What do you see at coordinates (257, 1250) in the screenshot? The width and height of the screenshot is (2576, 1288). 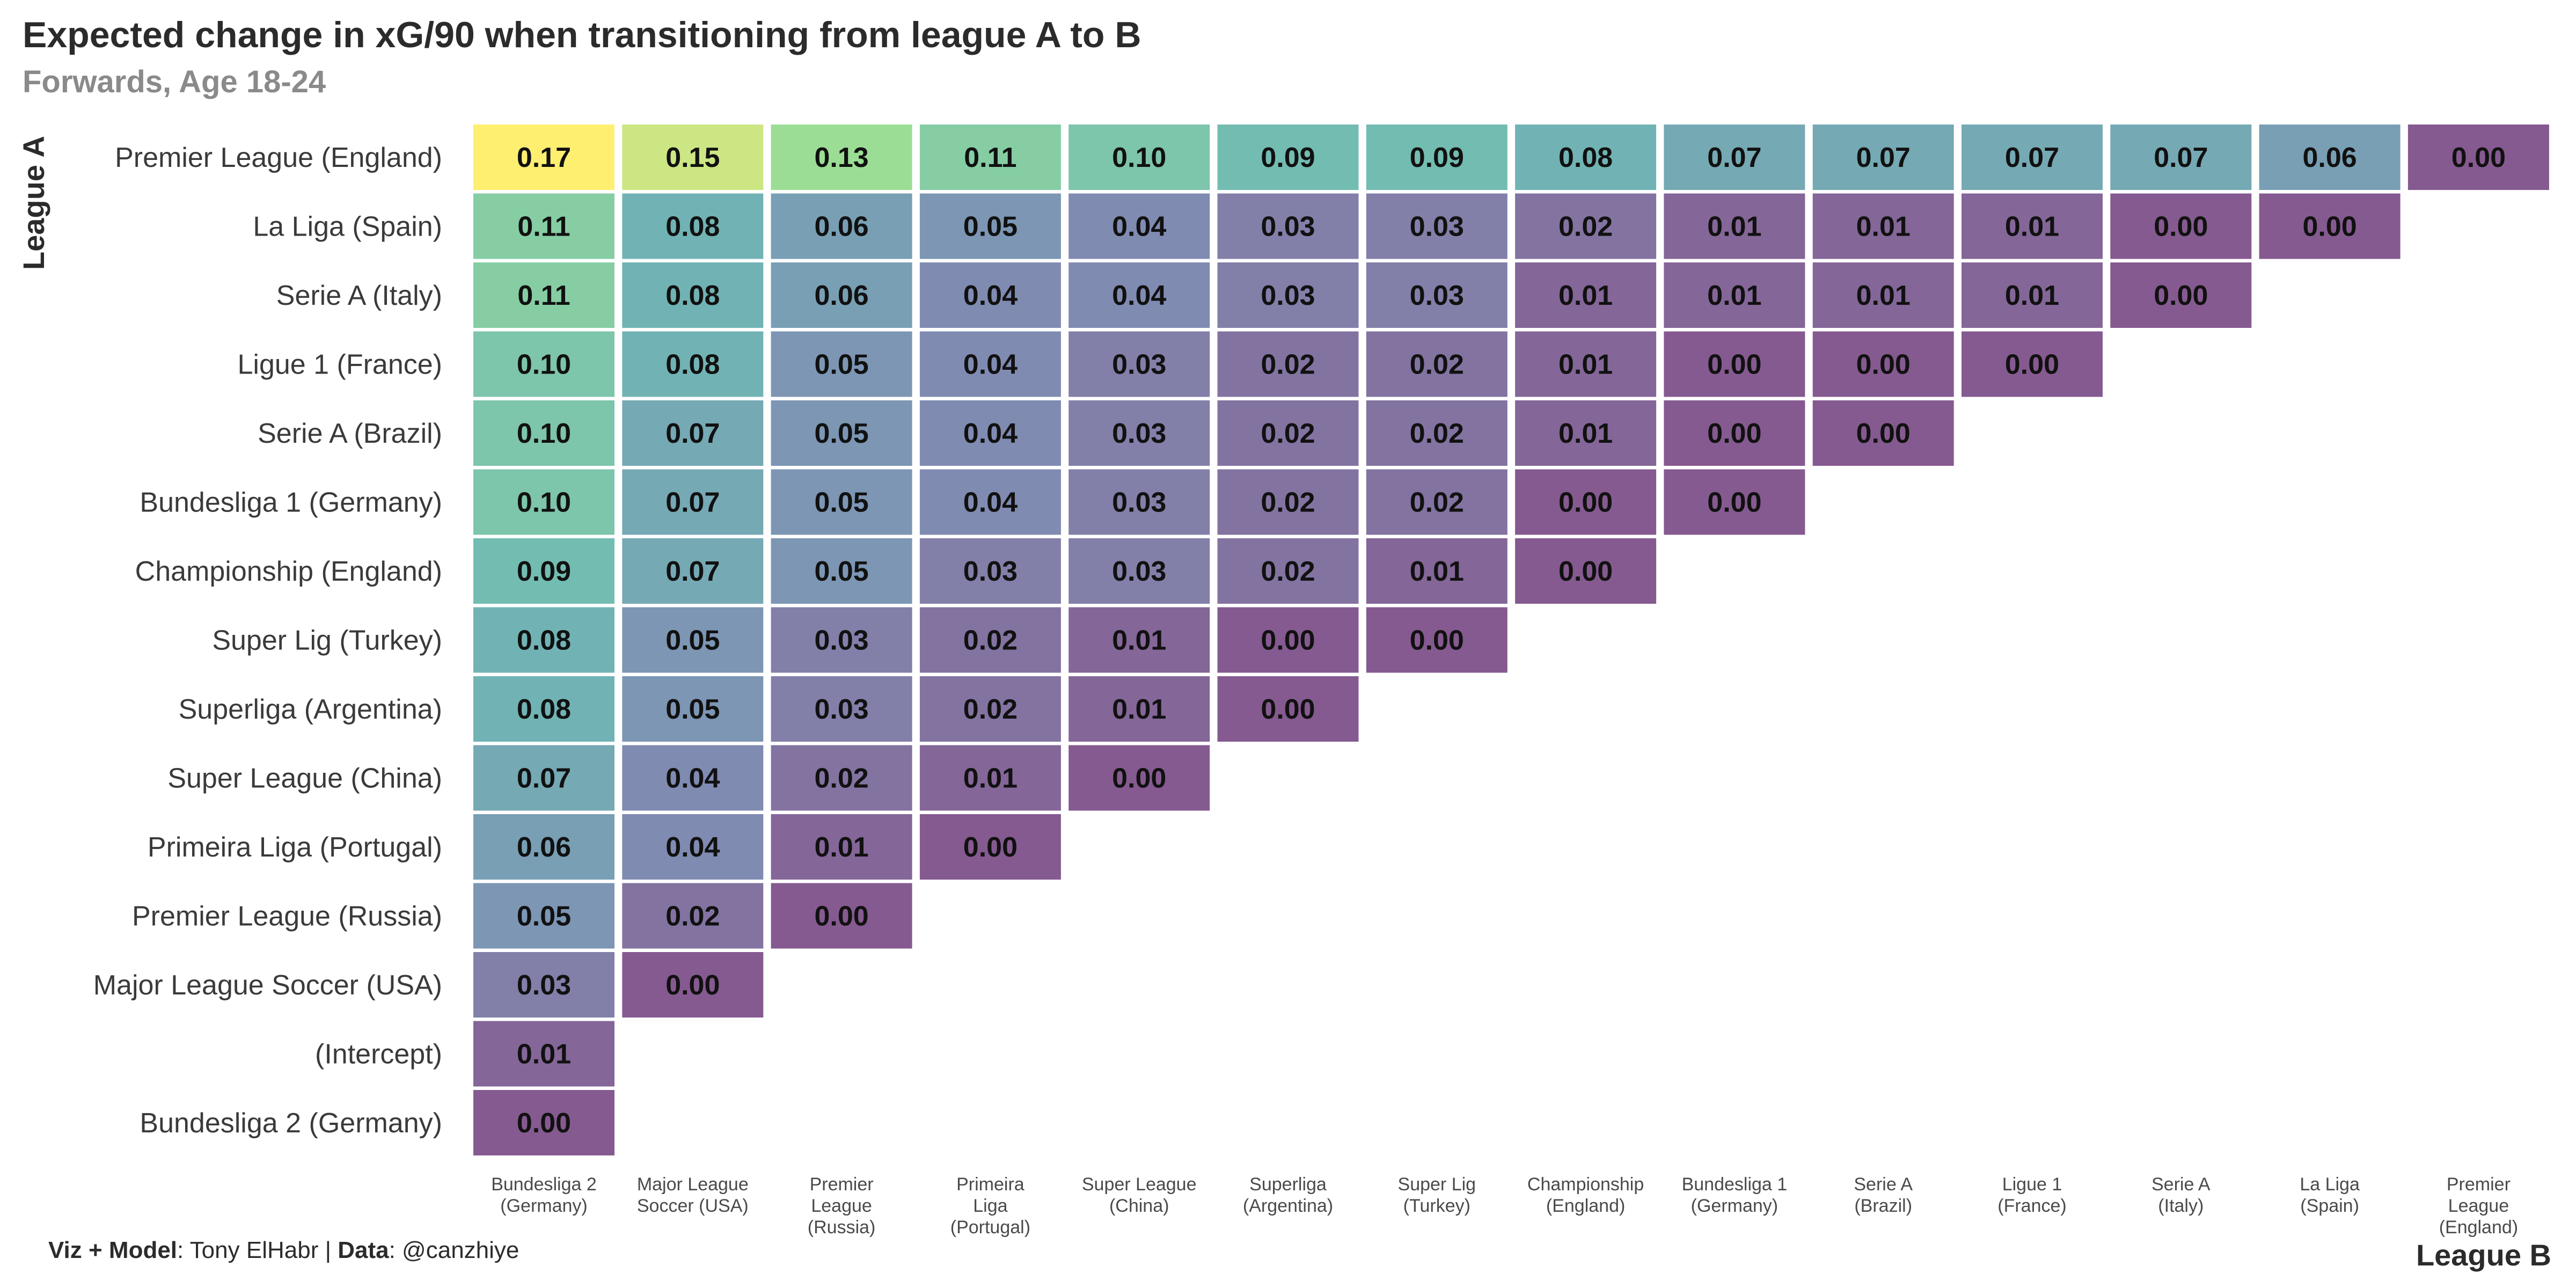 I see `caption-viz-value: : Tony ElHabr |` at bounding box center [257, 1250].